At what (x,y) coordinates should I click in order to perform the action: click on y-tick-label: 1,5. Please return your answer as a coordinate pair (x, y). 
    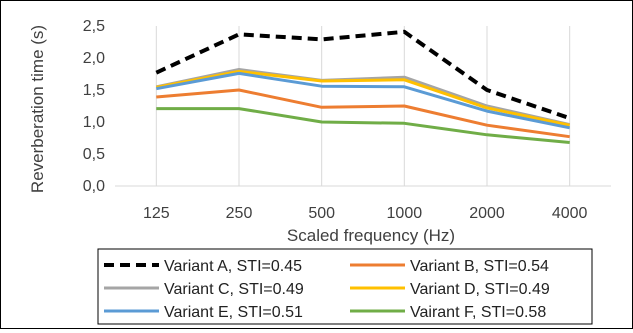
    Looking at the image, I should click on (94, 90).